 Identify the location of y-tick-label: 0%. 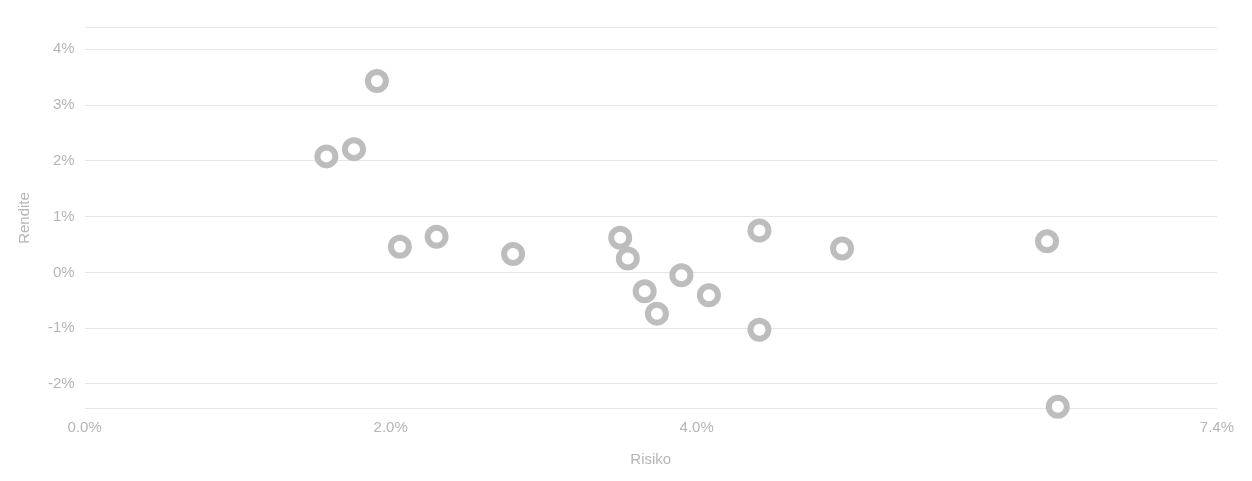
(63, 271).